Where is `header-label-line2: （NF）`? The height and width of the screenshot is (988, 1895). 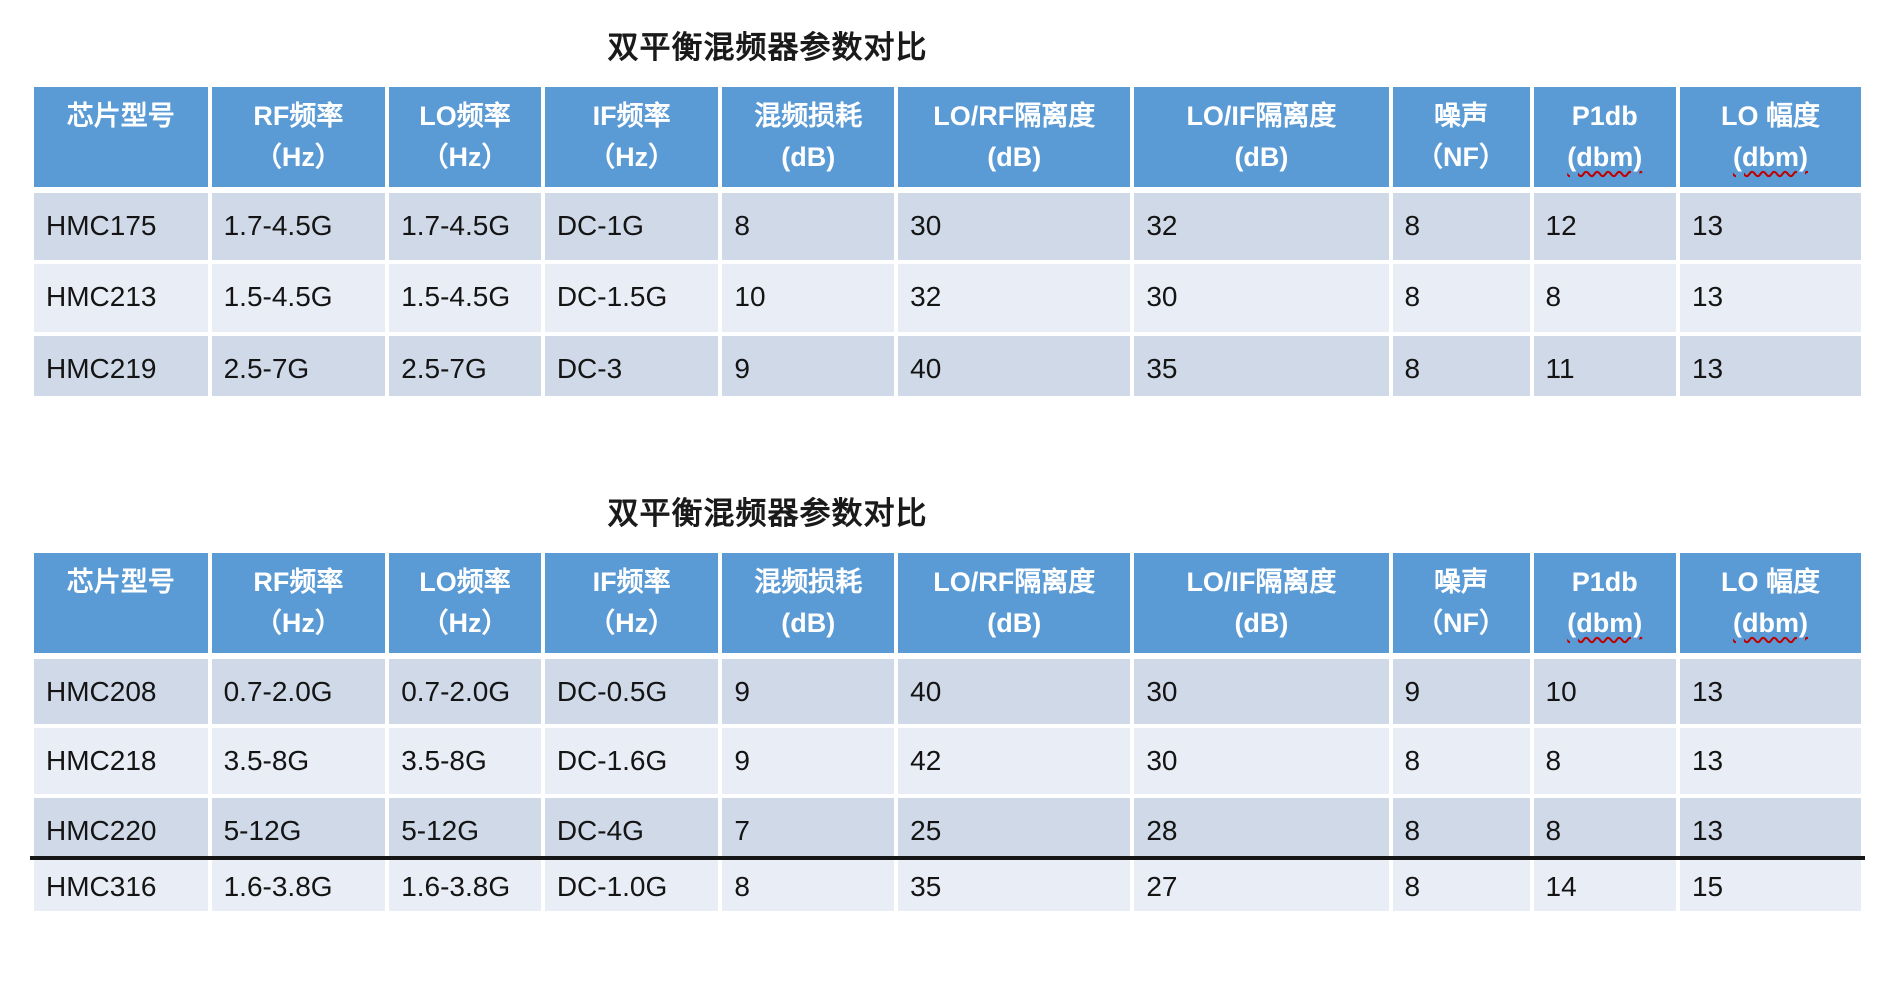
header-label-line2: （NF） is located at coordinates (1461, 156).